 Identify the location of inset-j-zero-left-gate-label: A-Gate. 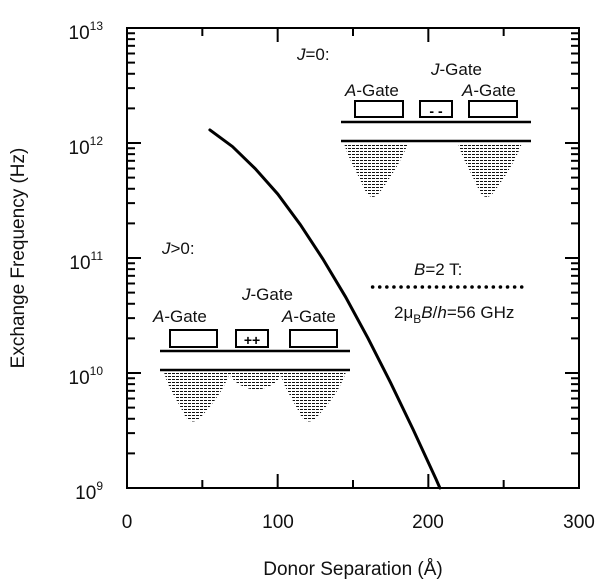
(371, 90).